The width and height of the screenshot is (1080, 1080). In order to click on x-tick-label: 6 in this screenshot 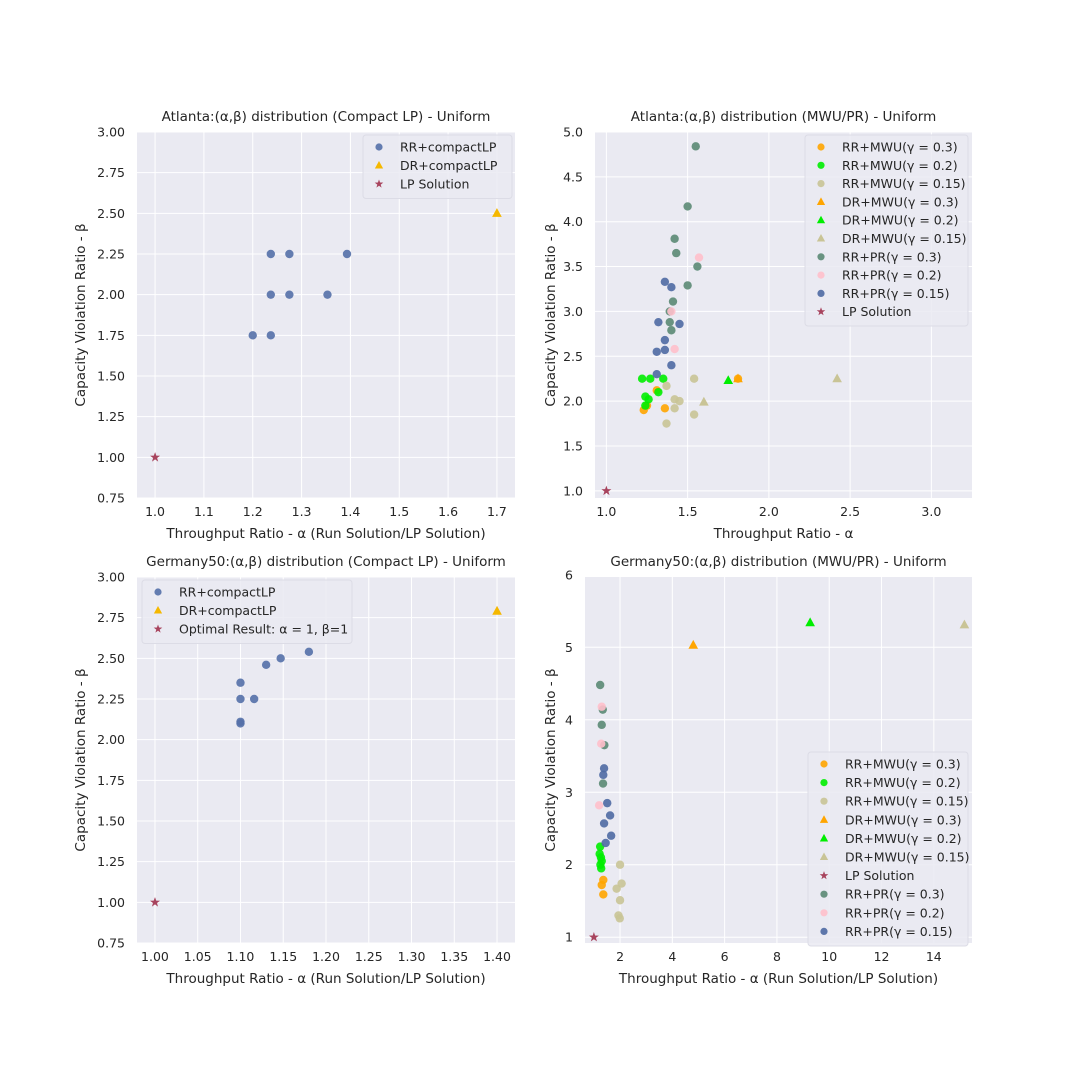, I will do `click(725, 956)`.